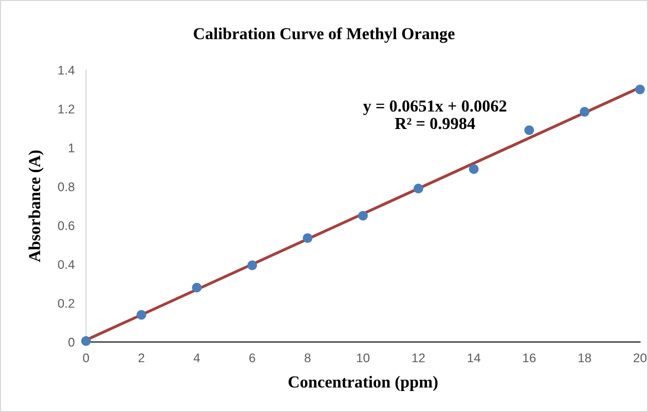 The width and height of the screenshot is (648, 412). I want to click on y-tick-label: 1.4, so click(66, 70).